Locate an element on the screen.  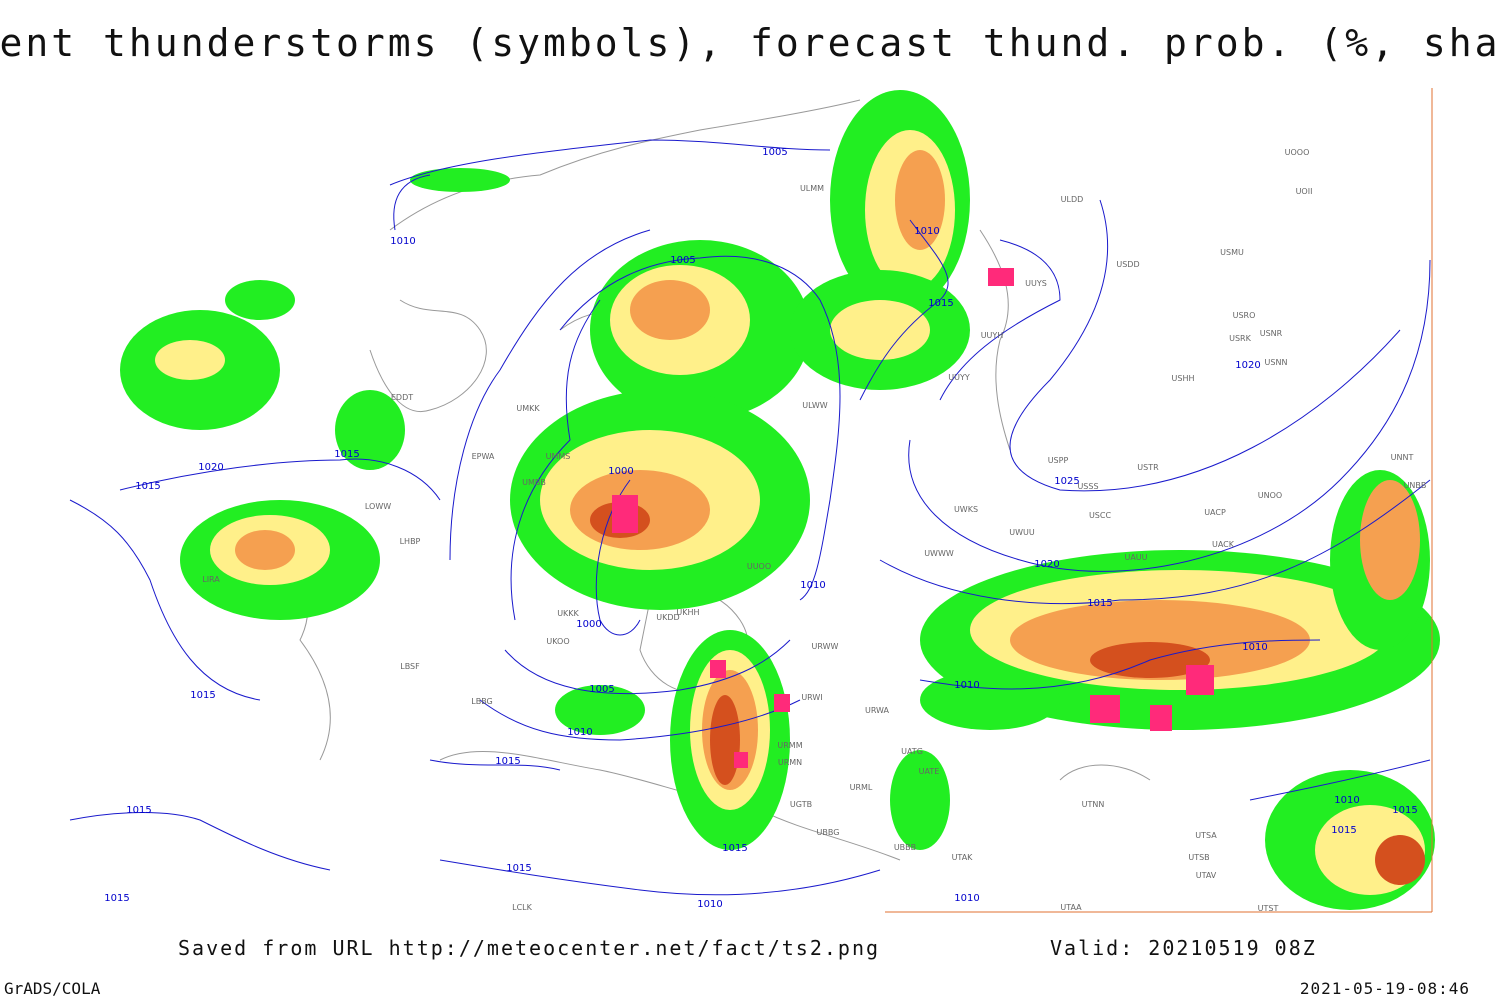
station-code: URMM is located at coordinates (789, 745).